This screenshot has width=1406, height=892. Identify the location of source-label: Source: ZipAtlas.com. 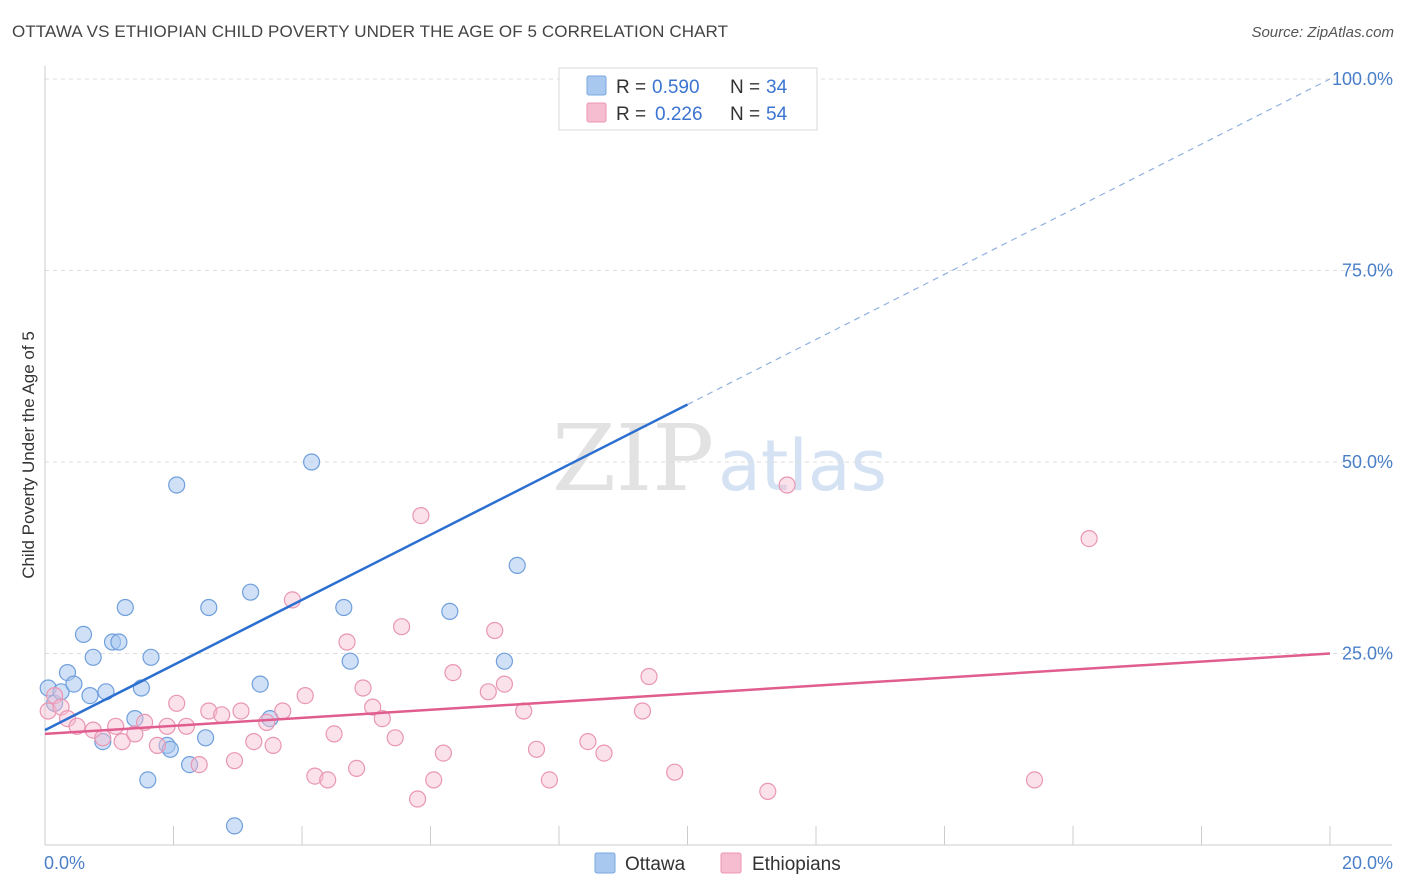
(1322, 32).